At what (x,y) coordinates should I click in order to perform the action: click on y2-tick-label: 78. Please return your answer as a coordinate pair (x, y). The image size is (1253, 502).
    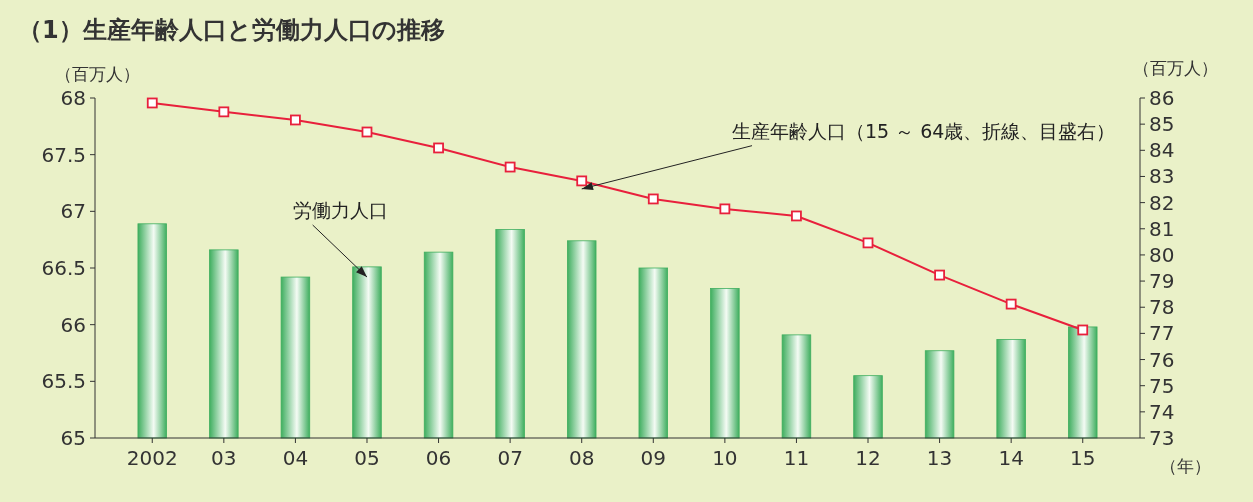
    Looking at the image, I should click on (1162, 307).